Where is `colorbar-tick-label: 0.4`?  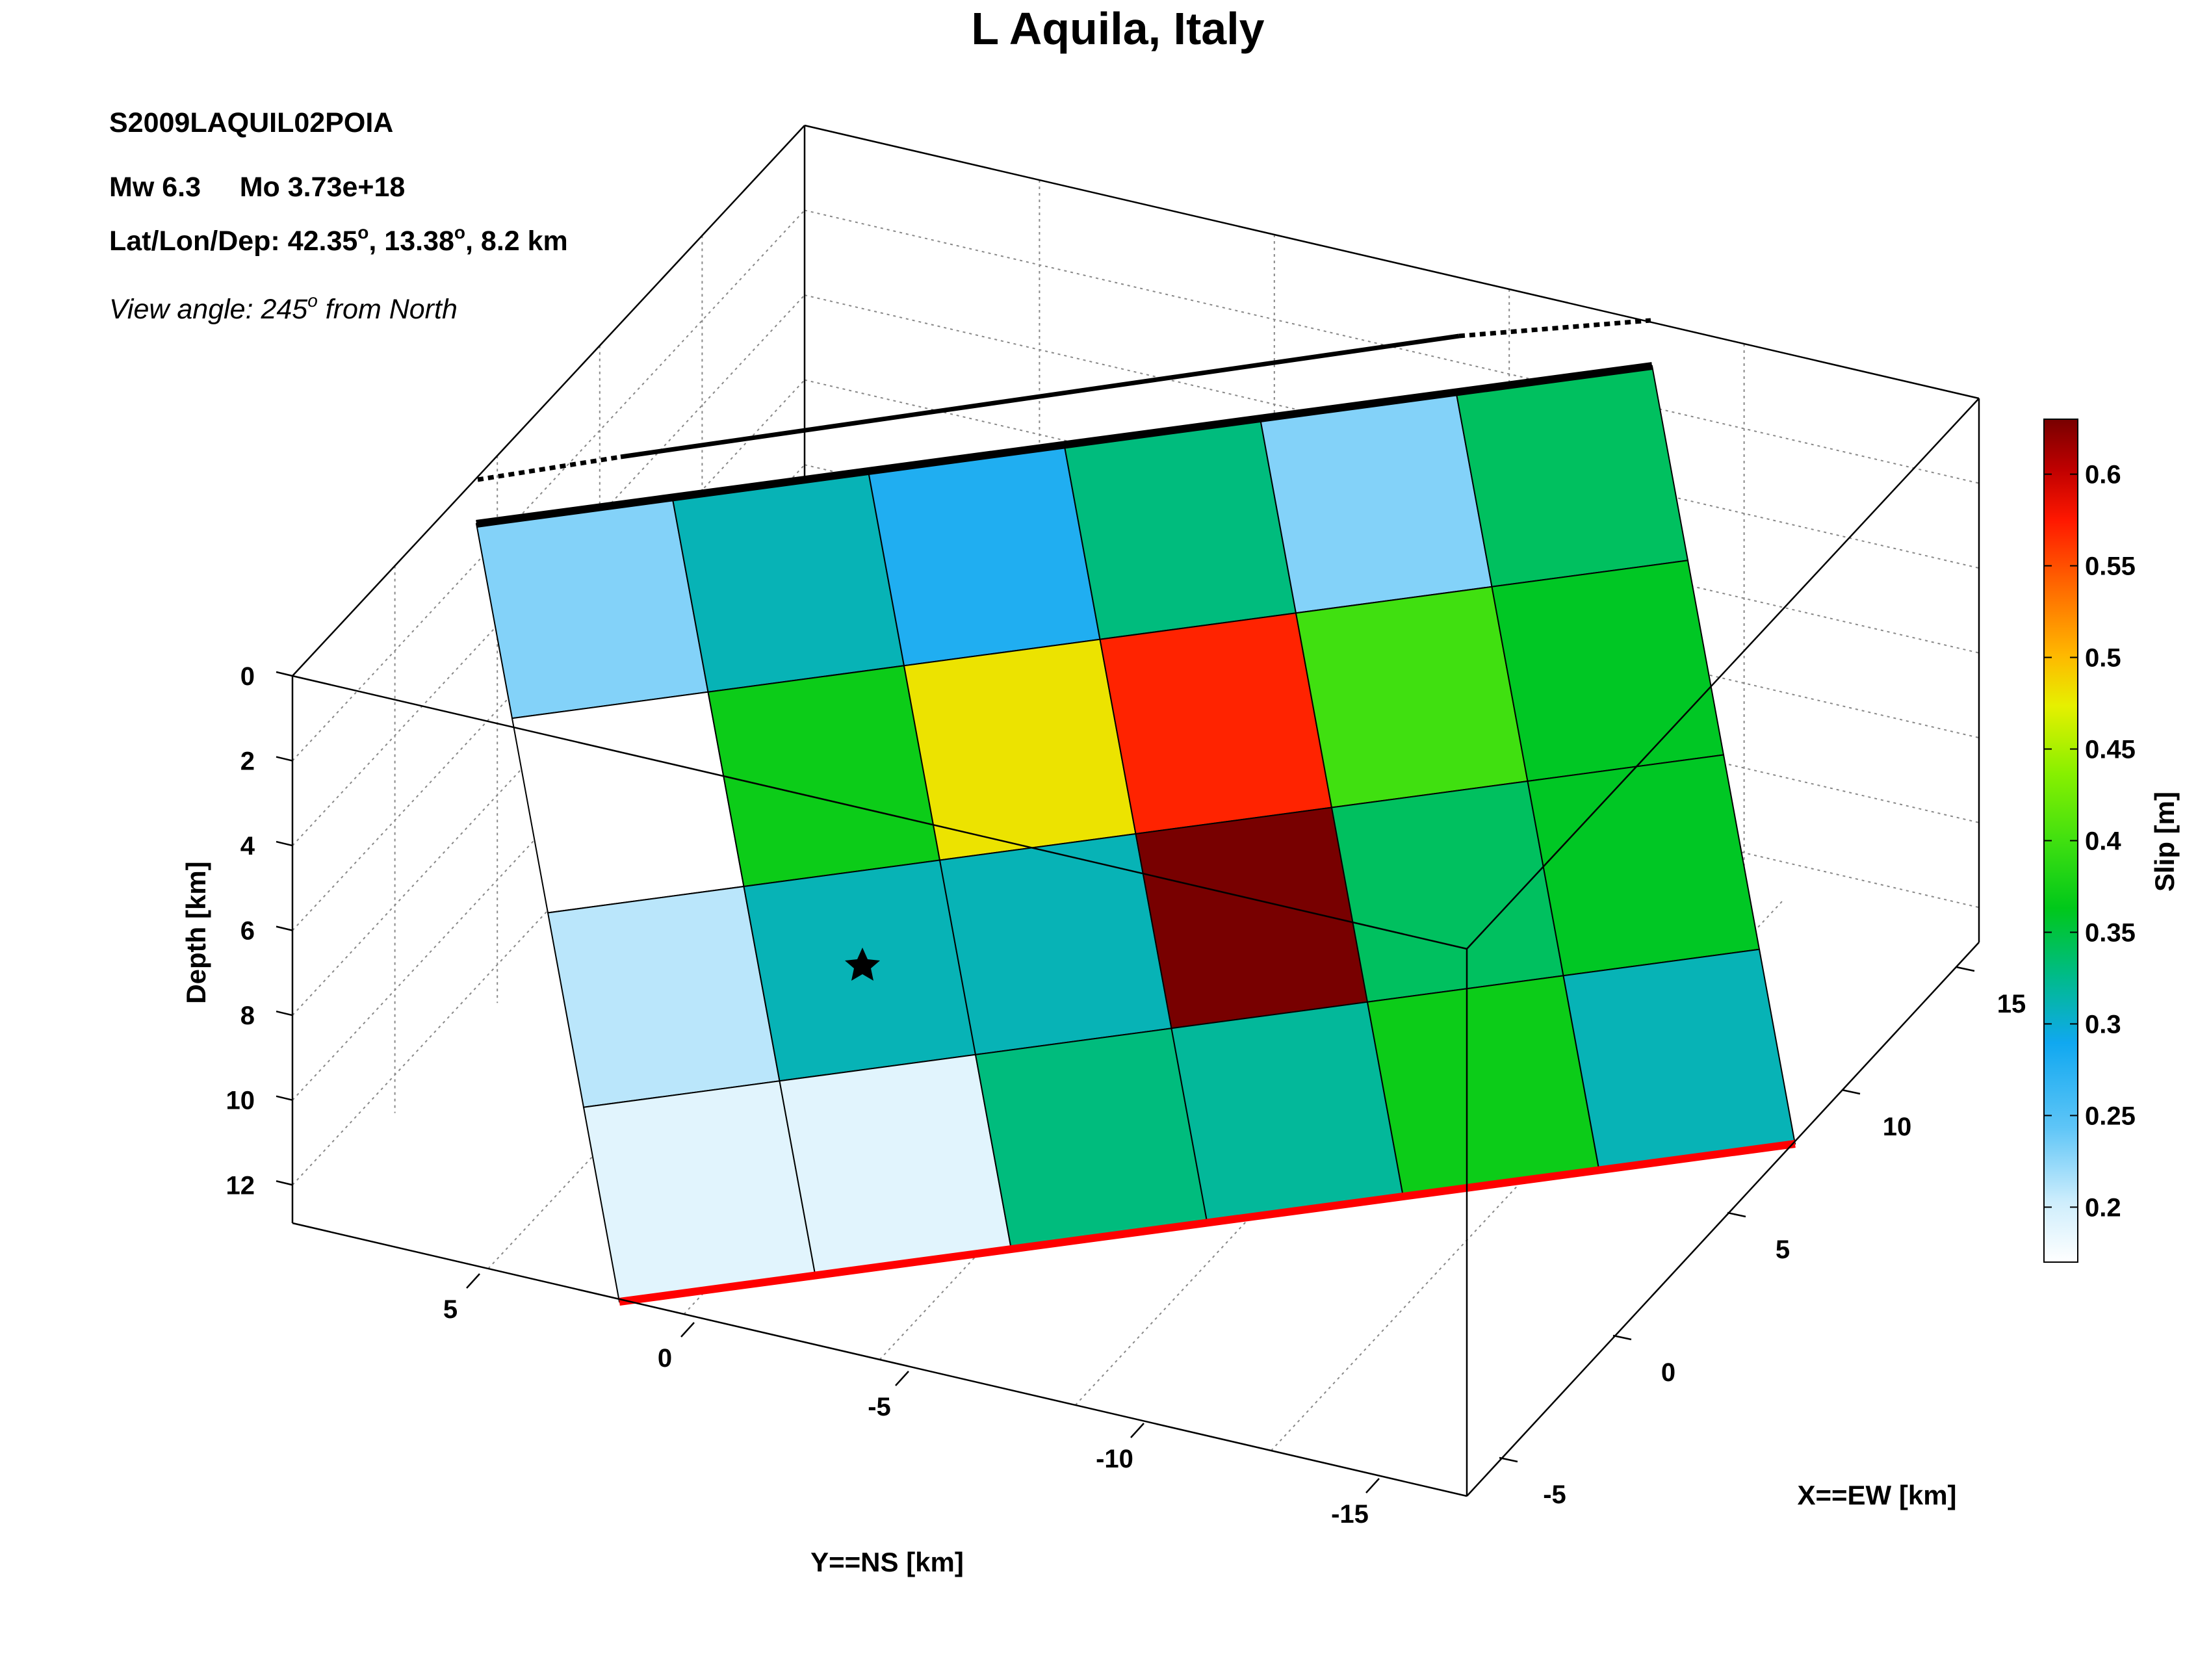 colorbar-tick-label: 0.4 is located at coordinates (2103, 841).